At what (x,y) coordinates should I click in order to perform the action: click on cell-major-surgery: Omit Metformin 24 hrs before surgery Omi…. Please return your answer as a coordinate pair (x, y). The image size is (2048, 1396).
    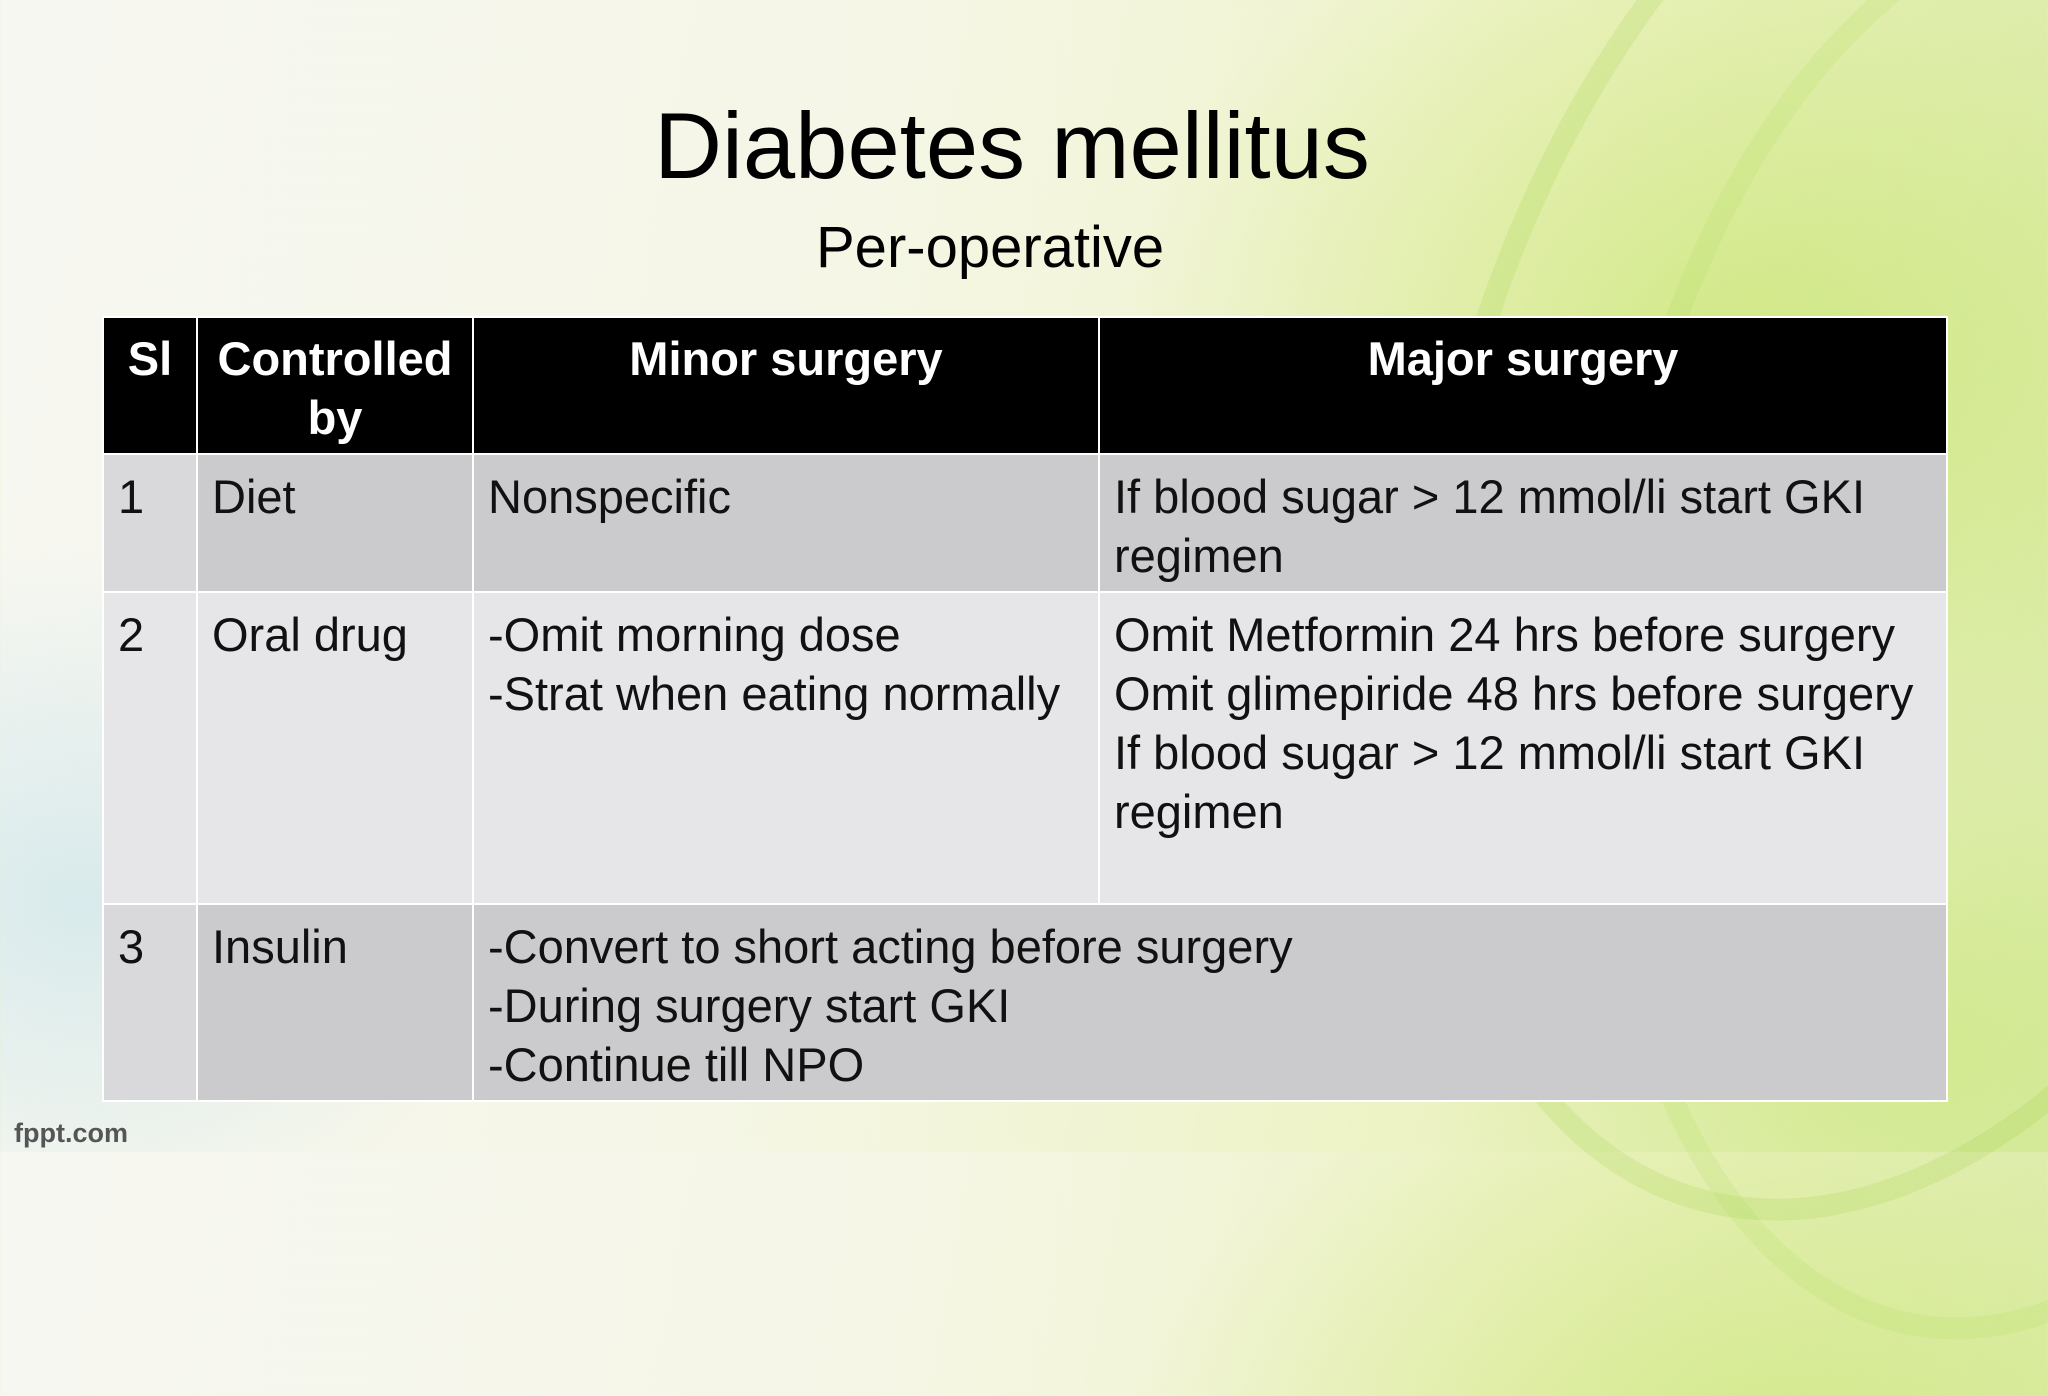
    Looking at the image, I should click on (1523, 748).